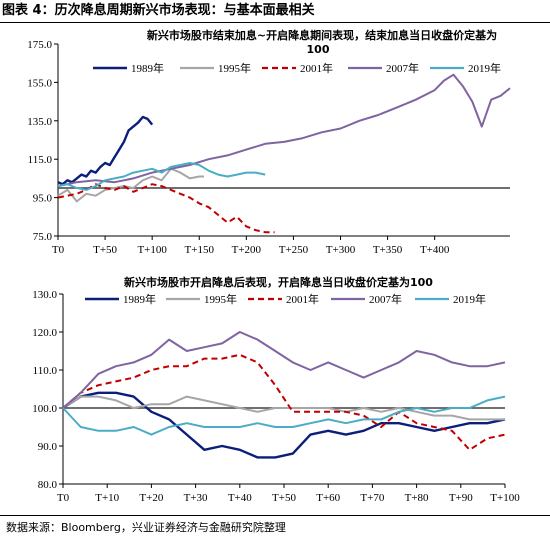  I want to click on x-tick-label: T+150, so click(200, 250).